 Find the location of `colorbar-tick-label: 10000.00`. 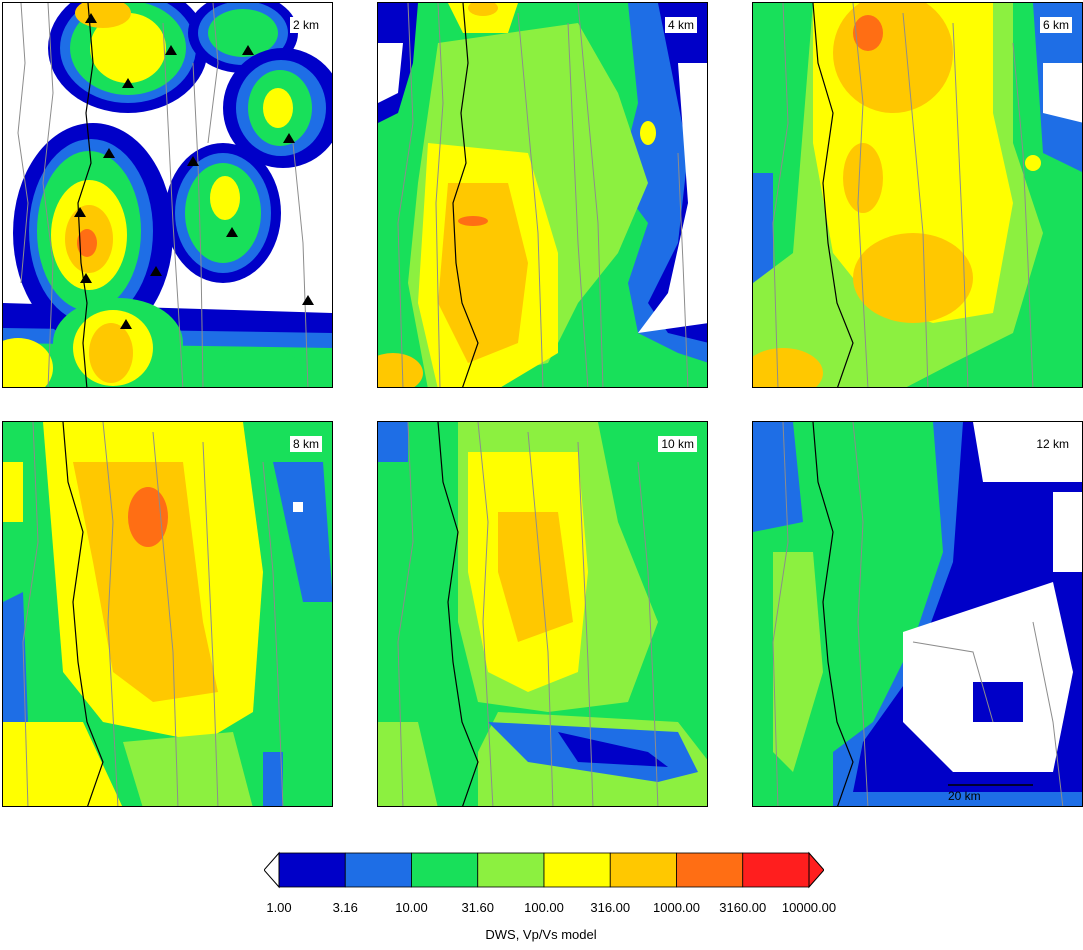

colorbar-tick-label: 10000.00 is located at coordinates (809, 907).